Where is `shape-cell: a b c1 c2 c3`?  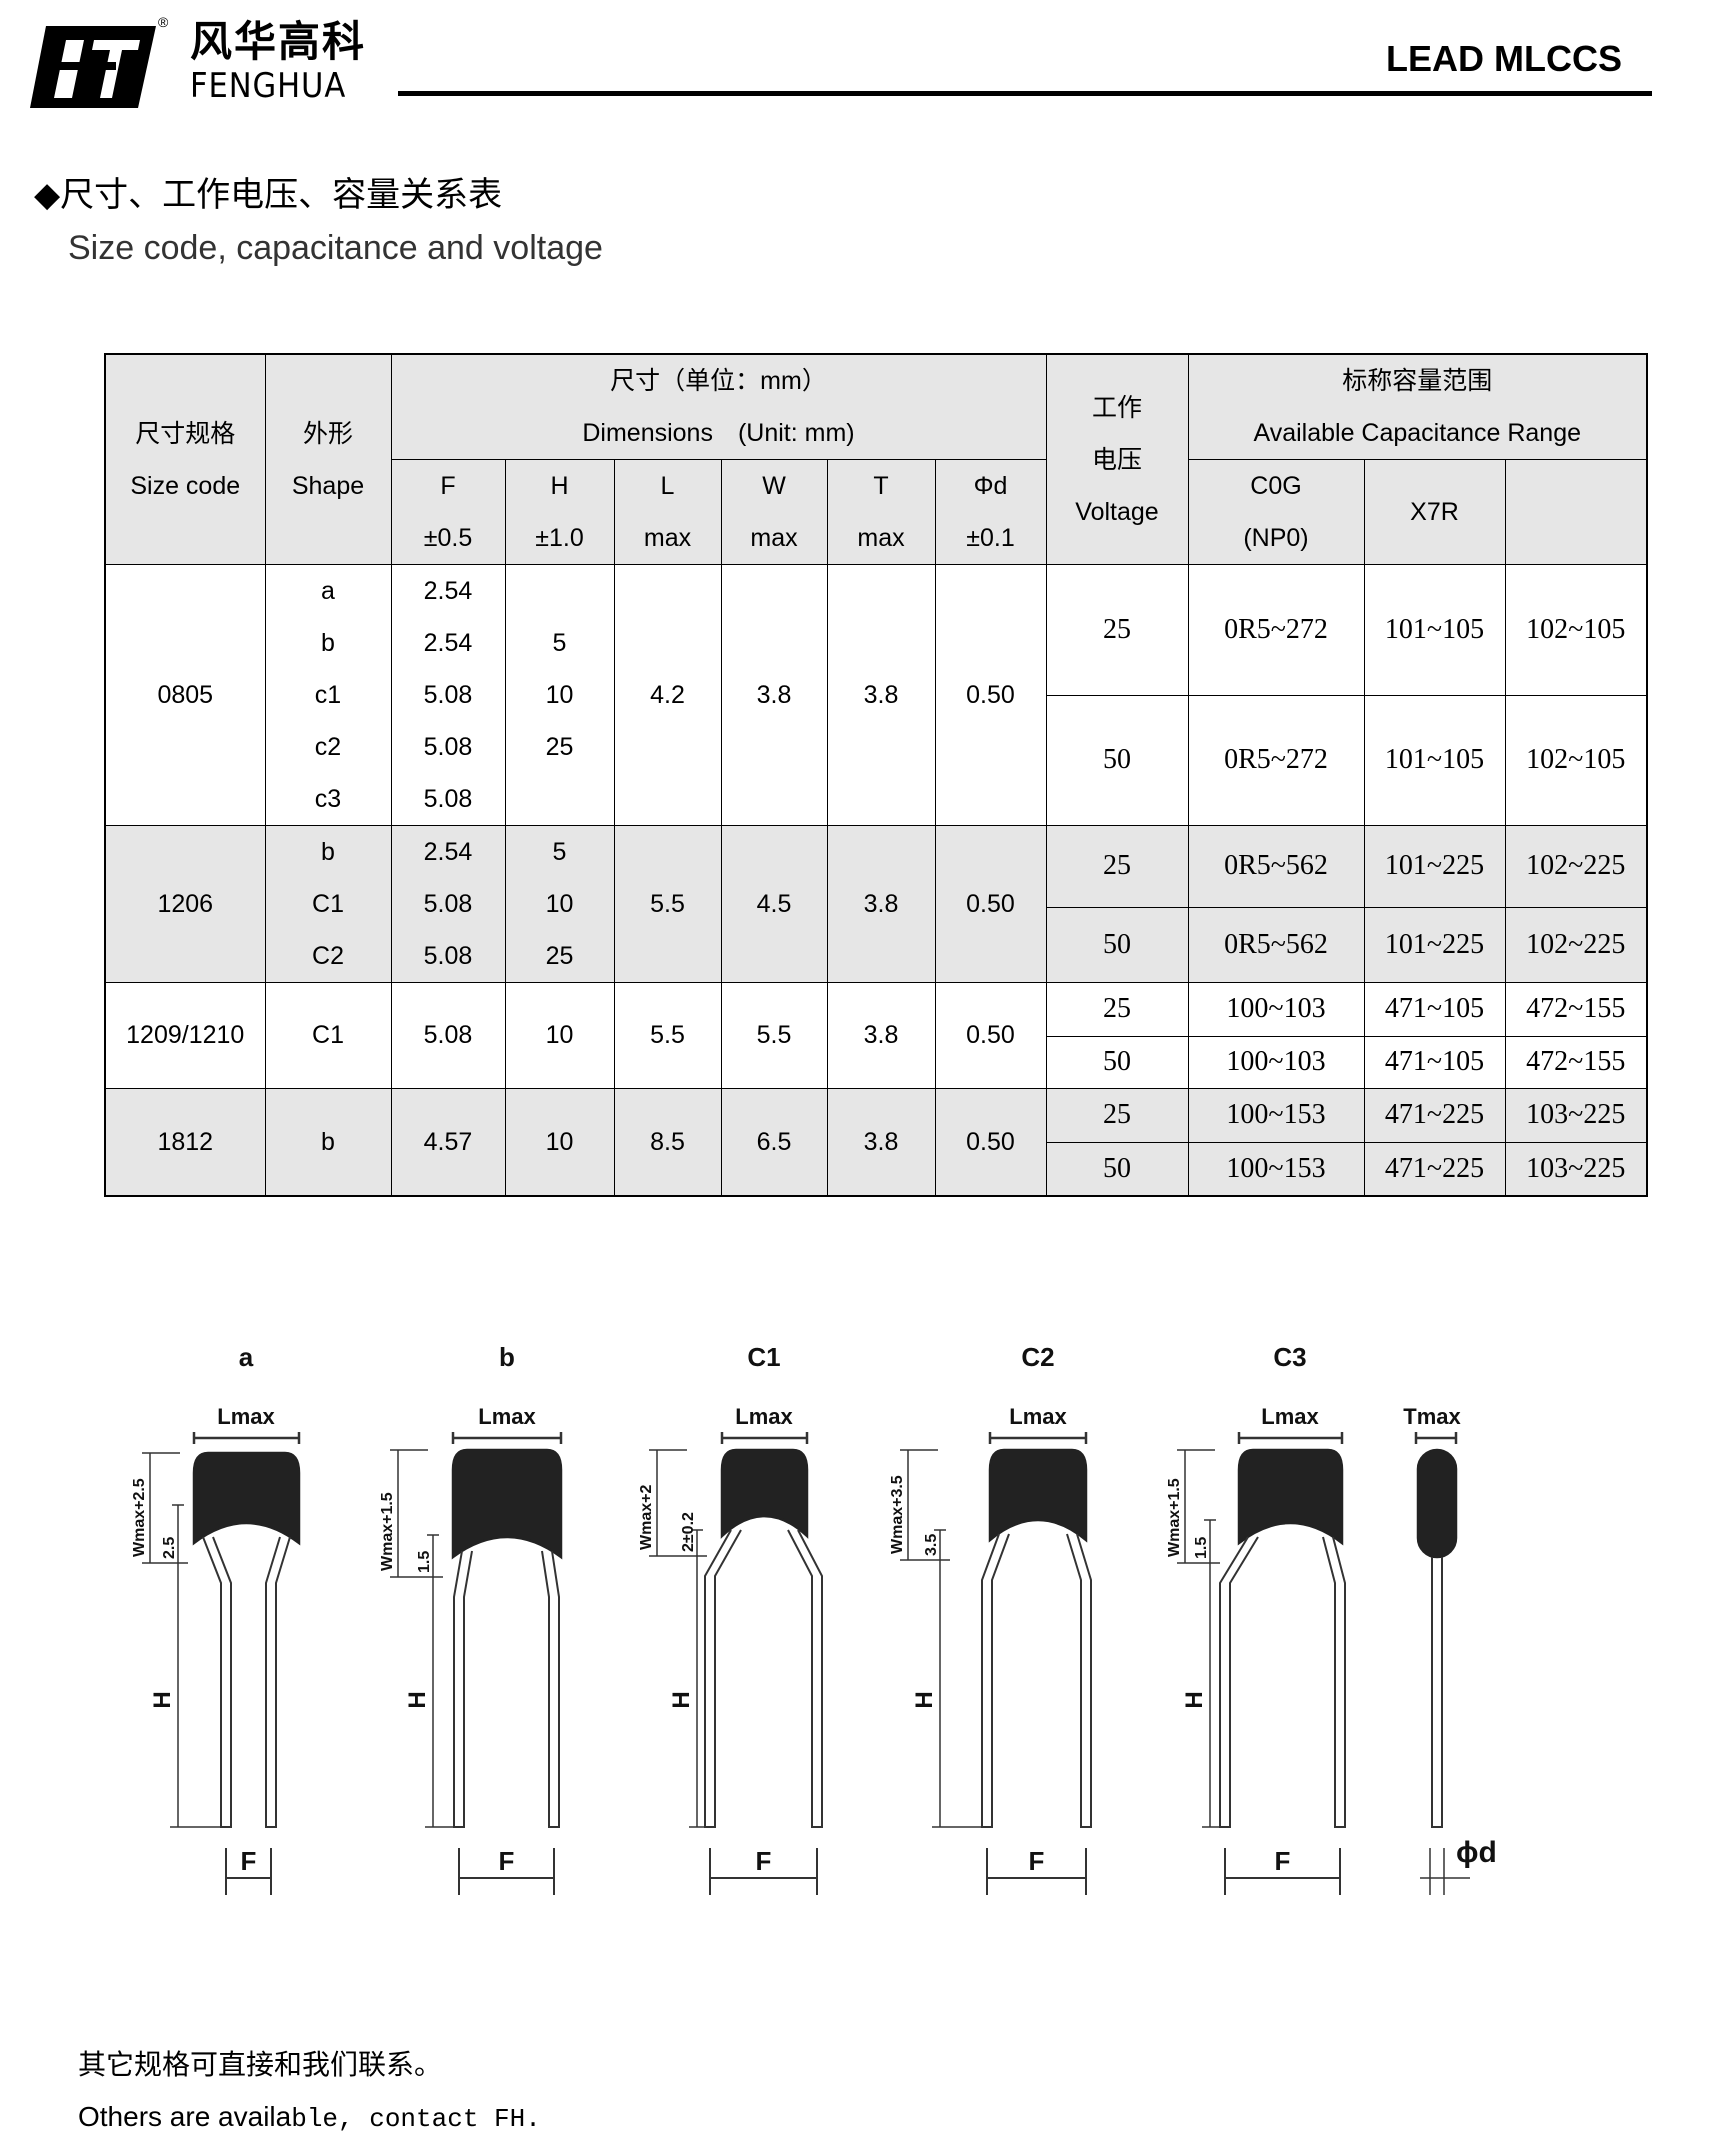
shape-cell: a b c1 c2 c3 is located at coordinates (328, 695).